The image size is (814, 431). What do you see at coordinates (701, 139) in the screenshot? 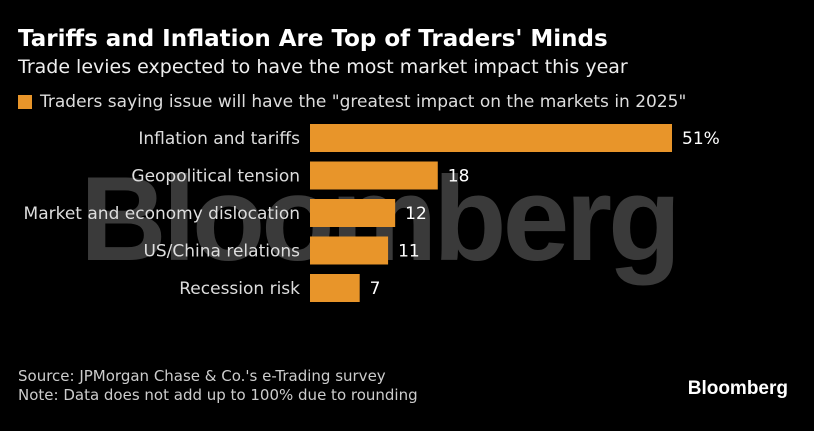
I see `data-label: 51%` at bounding box center [701, 139].